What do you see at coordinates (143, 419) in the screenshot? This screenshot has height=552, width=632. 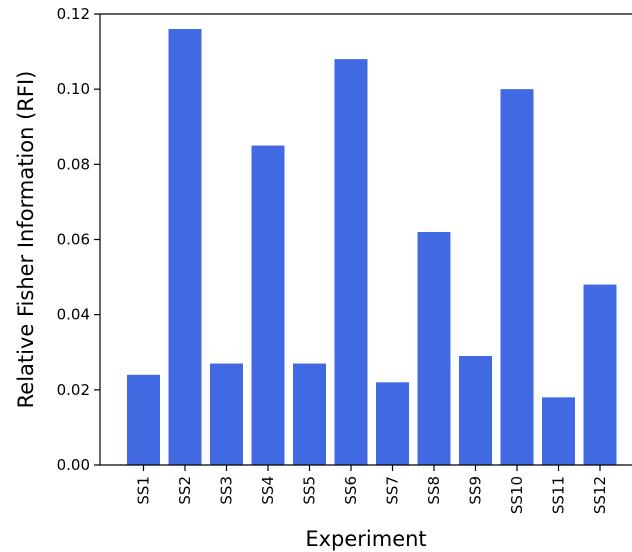 I see `bar-ss1` at bounding box center [143, 419].